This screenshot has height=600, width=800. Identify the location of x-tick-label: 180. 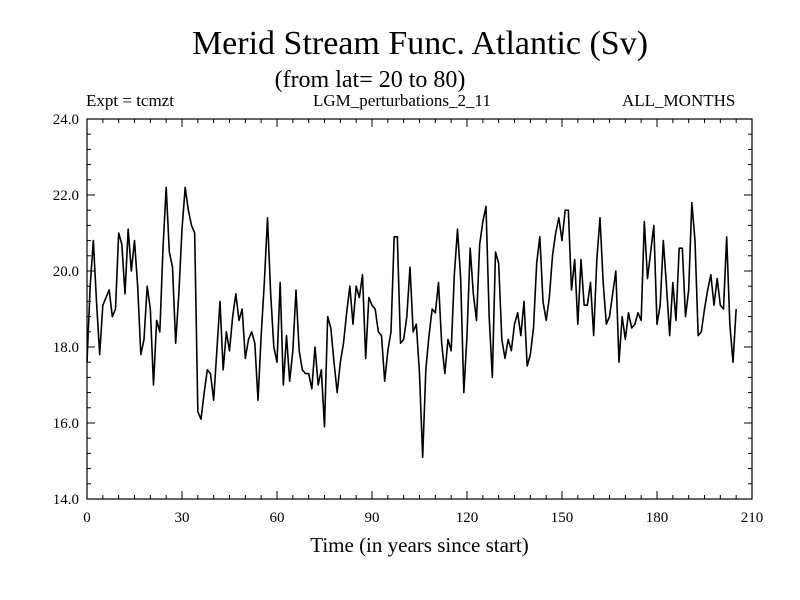
(657, 518).